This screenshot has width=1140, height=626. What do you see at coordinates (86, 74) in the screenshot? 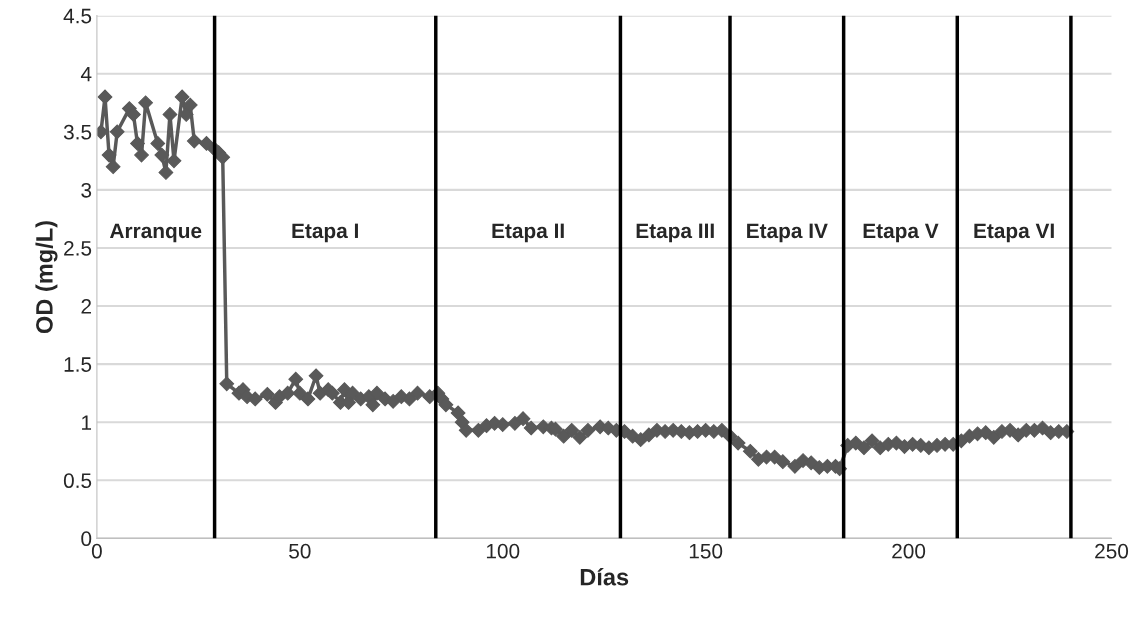
I see `y-tick-label: 4` at bounding box center [86, 74].